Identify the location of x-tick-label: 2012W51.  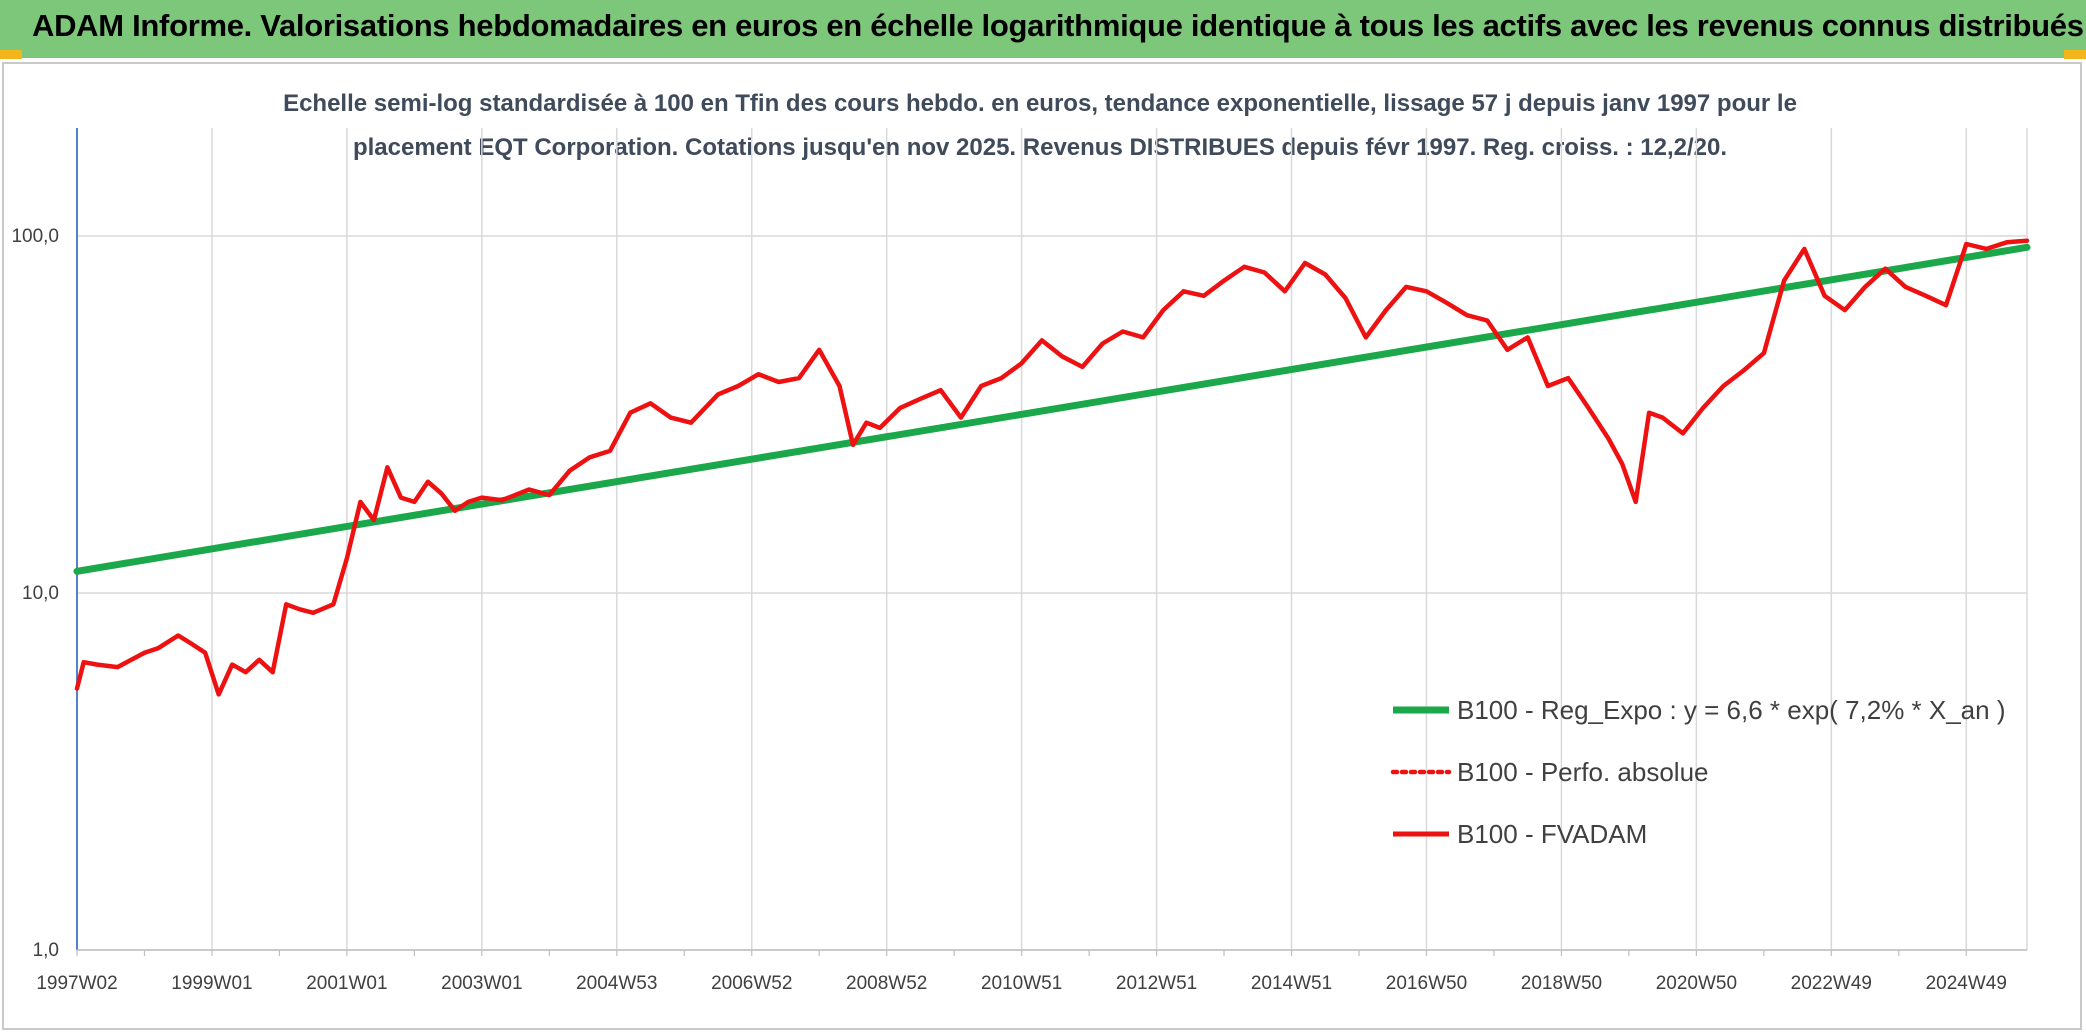
(1156, 983).